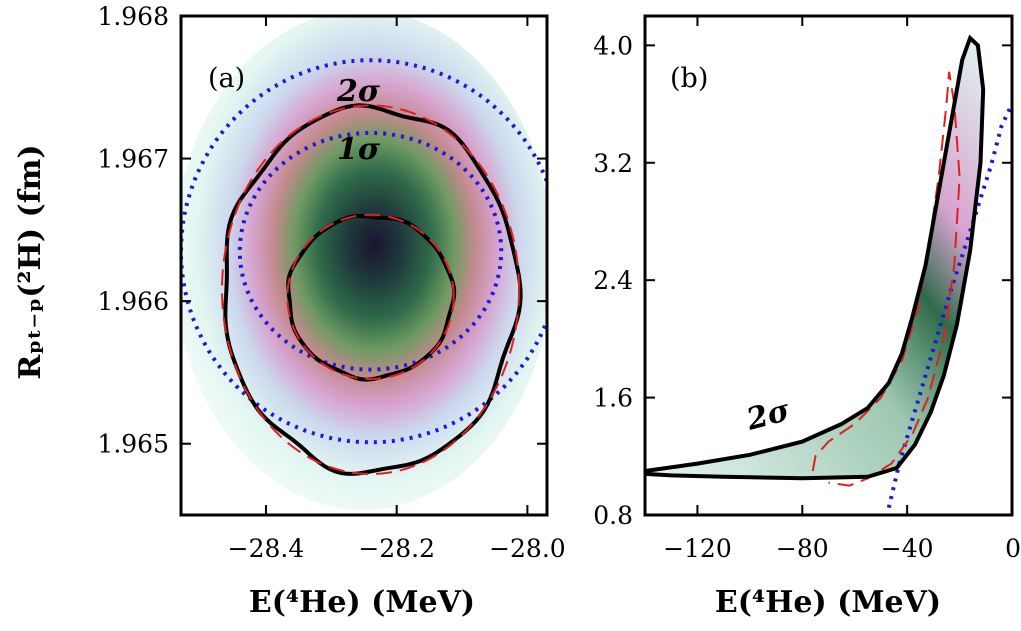 This screenshot has width=1021, height=631. Describe the element at coordinates (697, 548) in the screenshot. I see `x-tick-label: −120` at that location.